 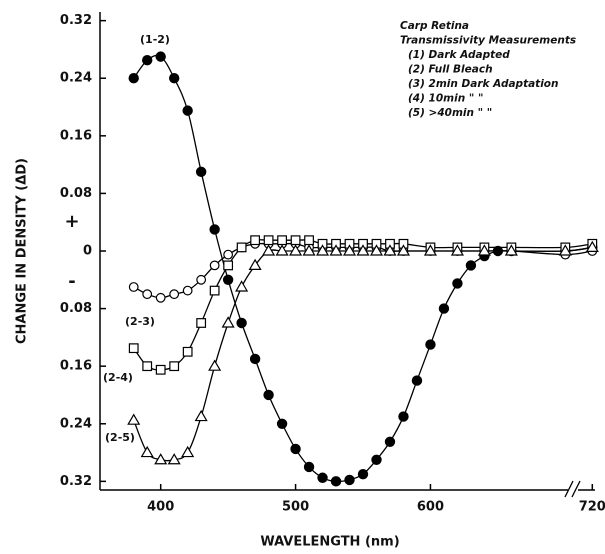 I want to click on x-tick-label: 600, so click(x=430, y=507).